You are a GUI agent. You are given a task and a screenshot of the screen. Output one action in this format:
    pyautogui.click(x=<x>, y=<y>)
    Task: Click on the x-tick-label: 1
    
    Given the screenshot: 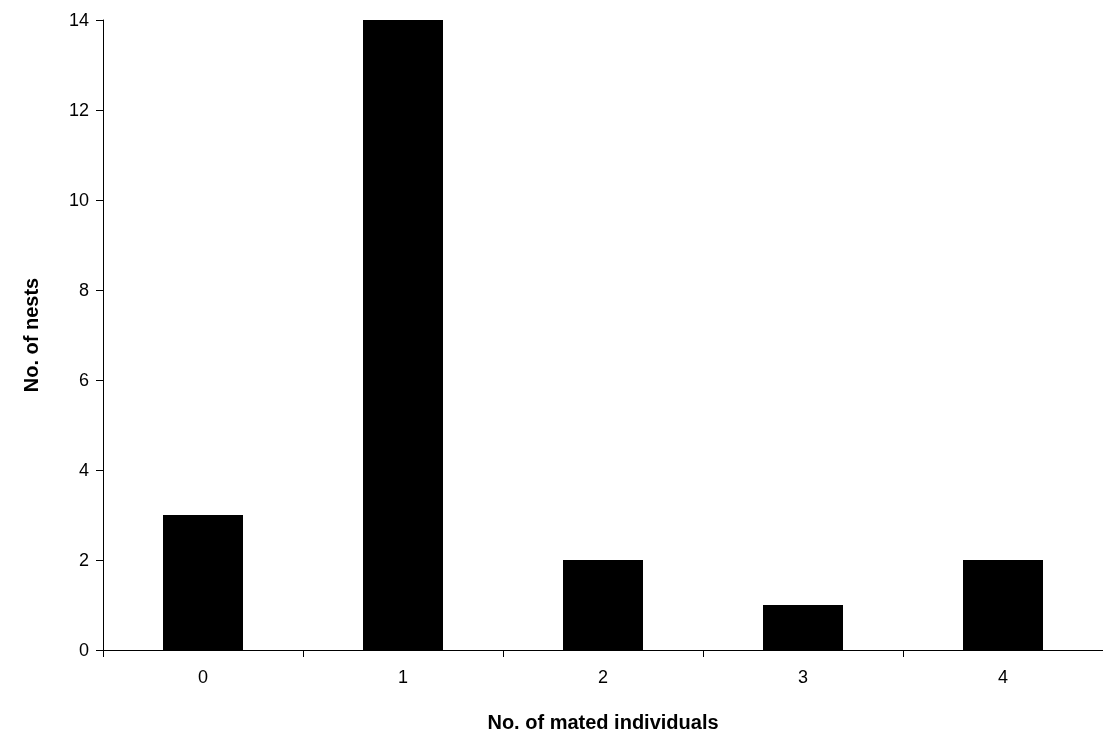 What is the action you would take?
    pyautogui.click(x=403, y=677)
    